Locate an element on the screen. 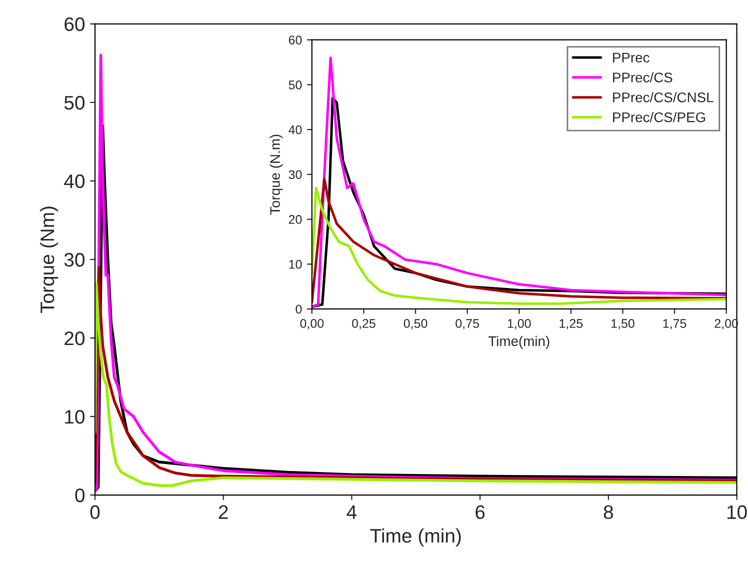 This screenshot has height=569, width=748. x-tick-label: 0,25 is located at coordinates (364, 324).